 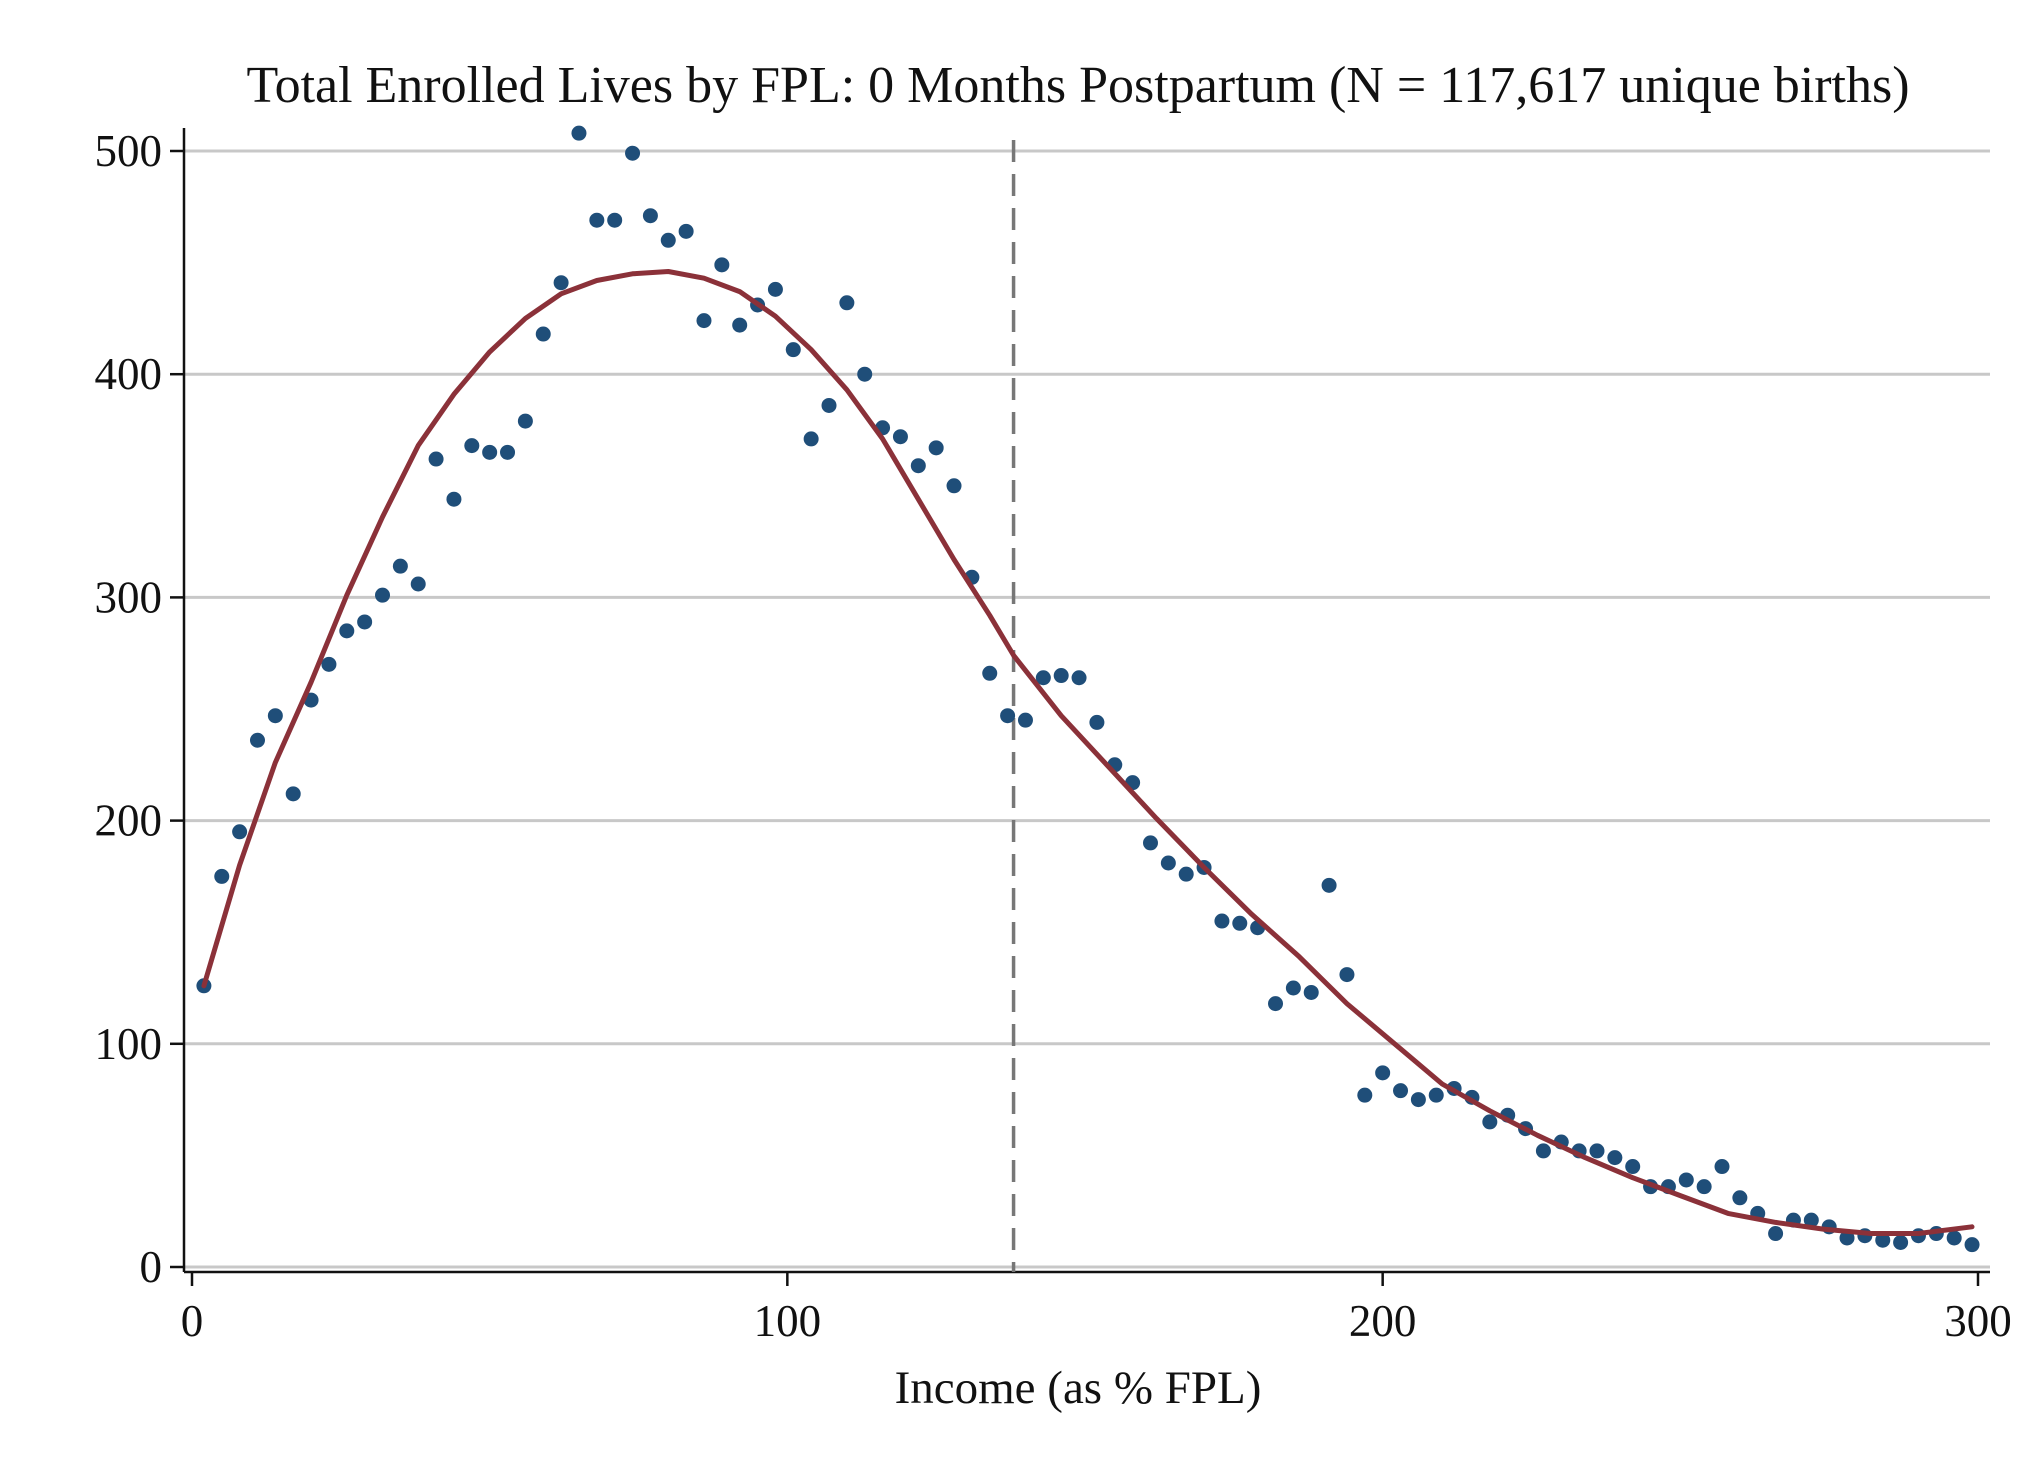 I want to click on y-tick-label-400: 400, so click(x=129, y=374).